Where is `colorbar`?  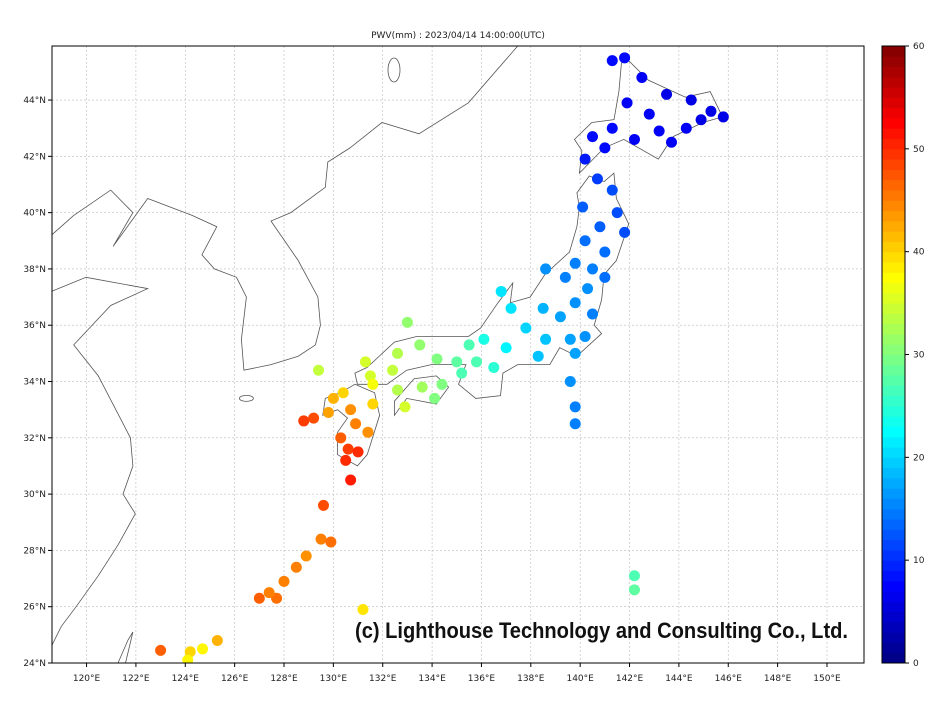
colorbar is located at coordinates (893, 355).